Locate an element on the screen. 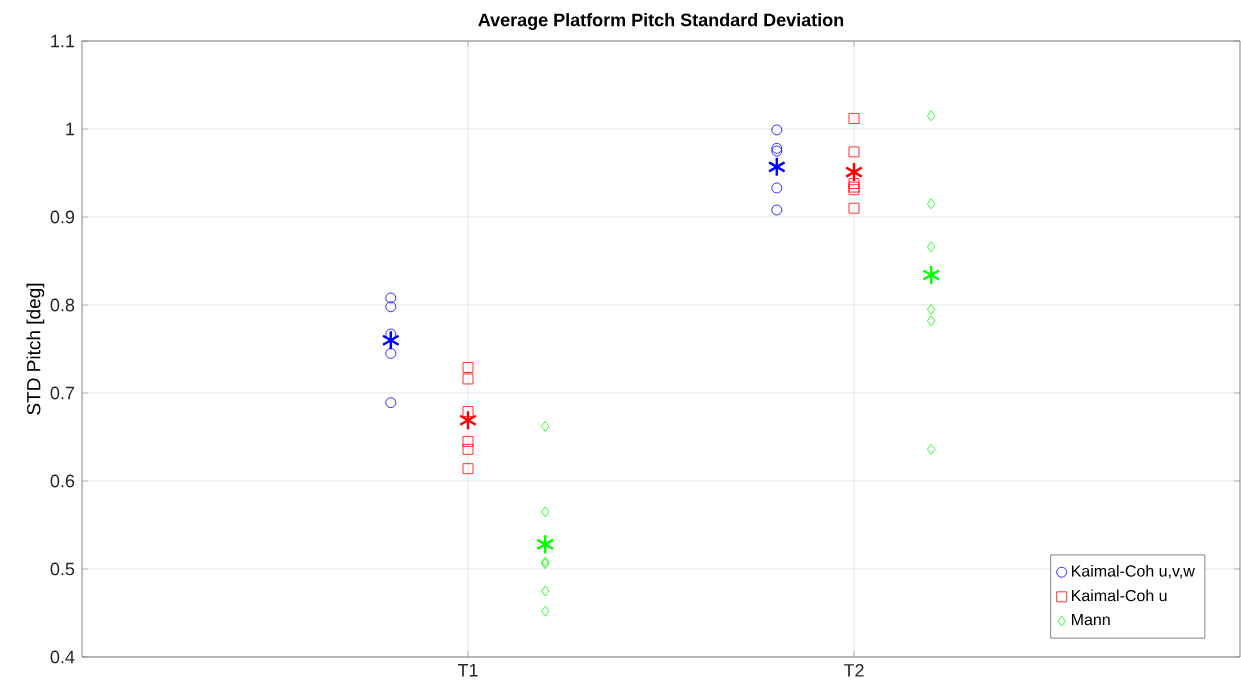  y-tick-label: 0.4 is located at coordinates (62, 657).